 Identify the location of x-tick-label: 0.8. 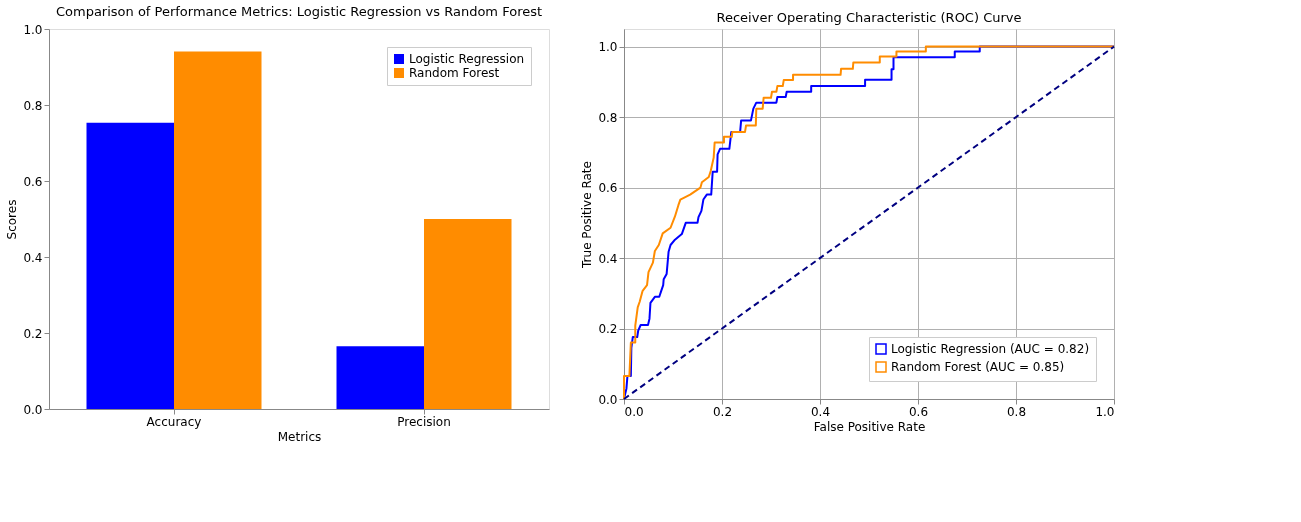
(1016, 411).